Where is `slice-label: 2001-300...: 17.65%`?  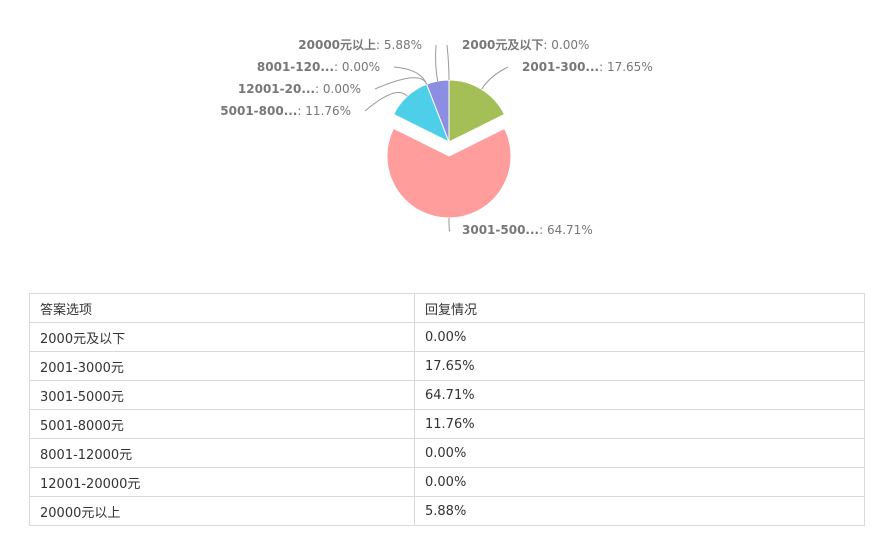 slice-label: 2001-300...: 17.65% is located at coordinates (587, 67).